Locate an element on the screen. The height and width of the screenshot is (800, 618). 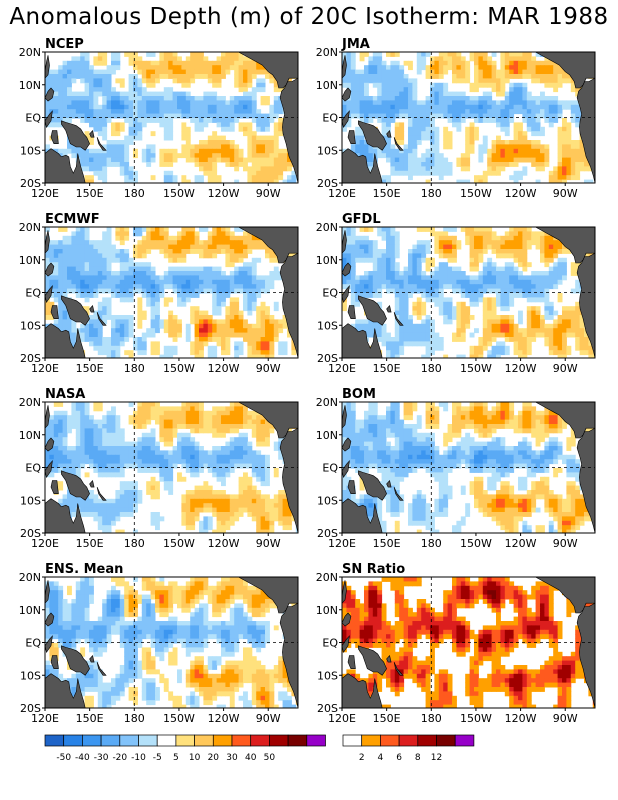
colorbar-label: 12 is located at coordinates (436, 758).